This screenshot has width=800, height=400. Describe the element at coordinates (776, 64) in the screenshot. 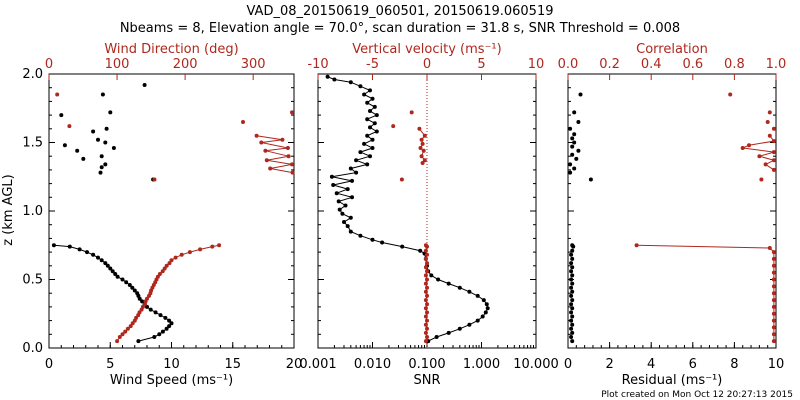

I see `top-tick-label: 1.0` at that location.